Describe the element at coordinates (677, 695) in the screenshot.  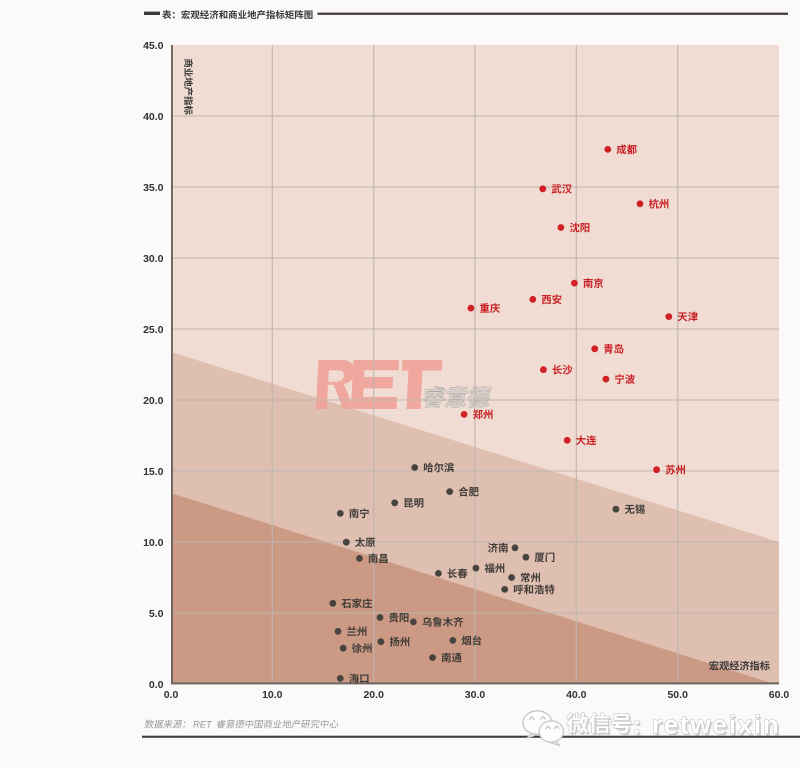
I see `svg-text: 50.0` at that location.